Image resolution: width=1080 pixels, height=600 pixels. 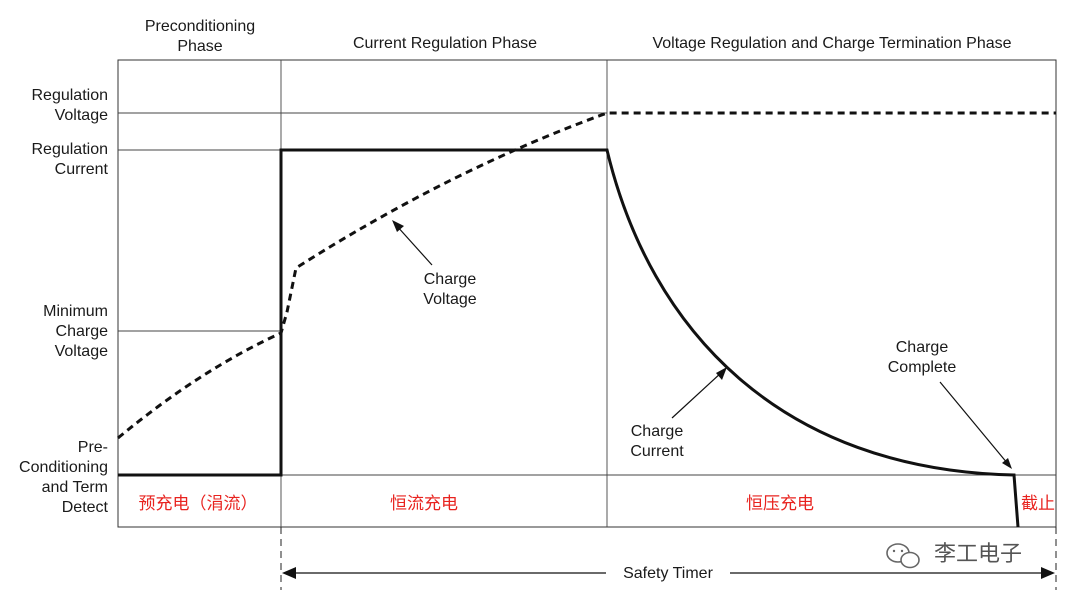 I want to click on ylabel-regulation-voltage-2: Voltage, so click(x=81, y=115).